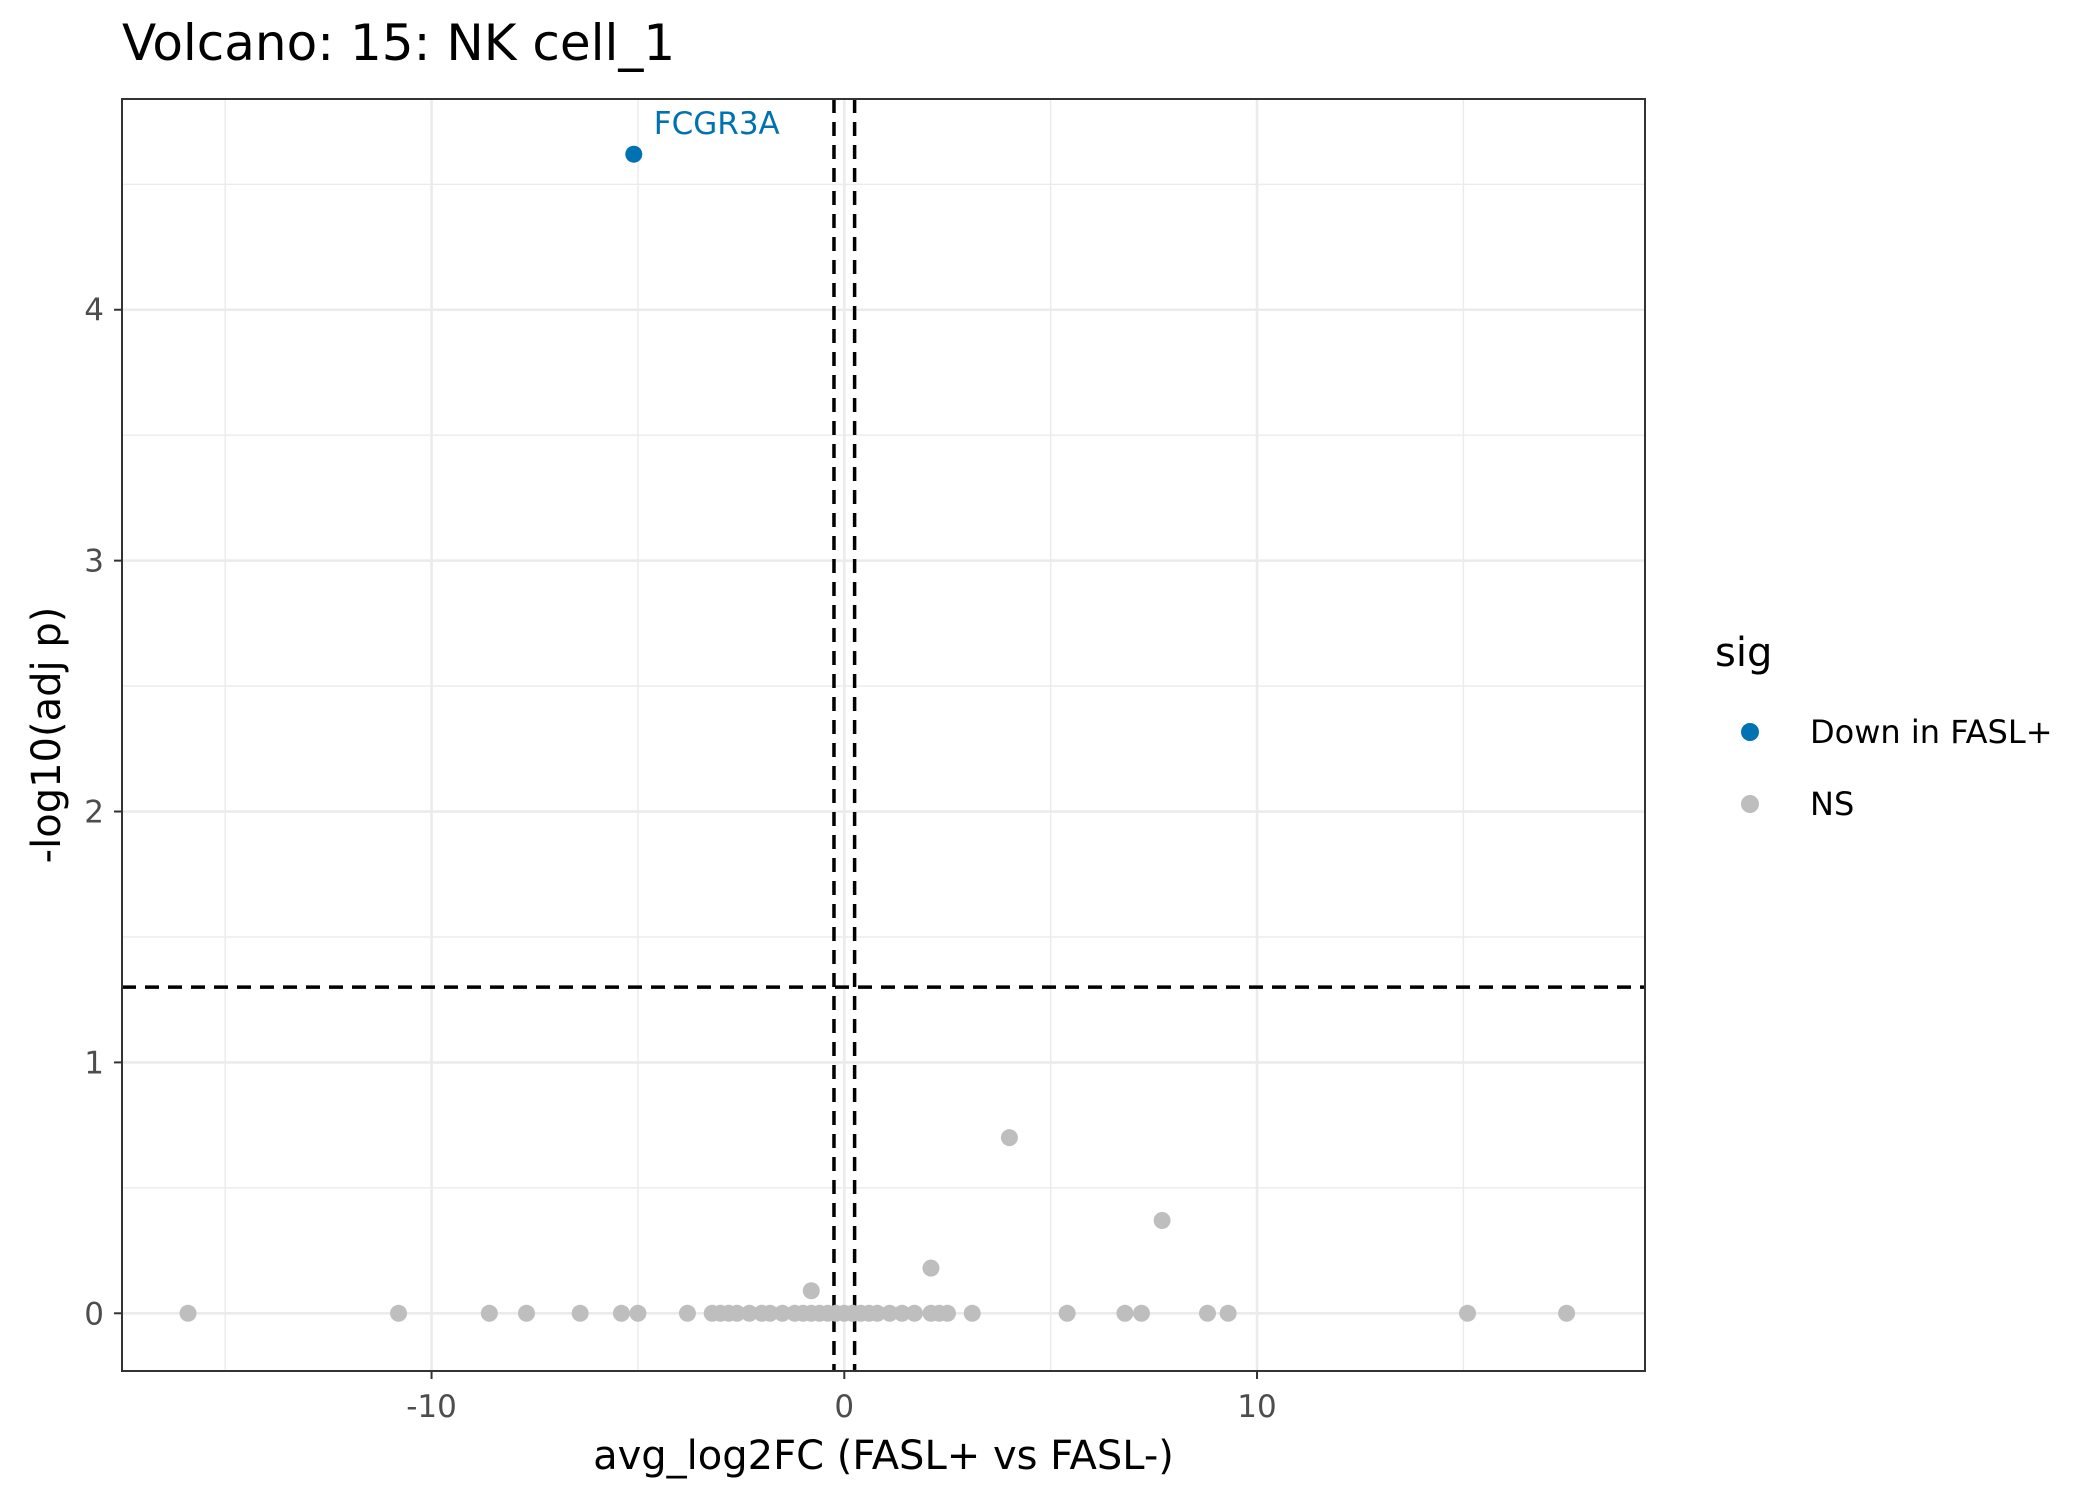 This screenshot has height=1505, width=2100. I want to click on chart-title: Volcano: 15: NK cell_1, so click(398, 43).